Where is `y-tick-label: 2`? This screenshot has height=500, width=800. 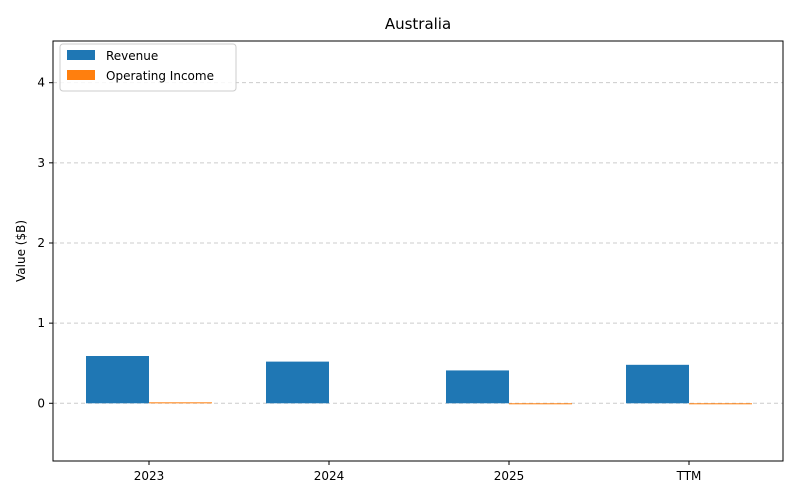 y-tick-label: 2 is located at coordinates (41, 243).